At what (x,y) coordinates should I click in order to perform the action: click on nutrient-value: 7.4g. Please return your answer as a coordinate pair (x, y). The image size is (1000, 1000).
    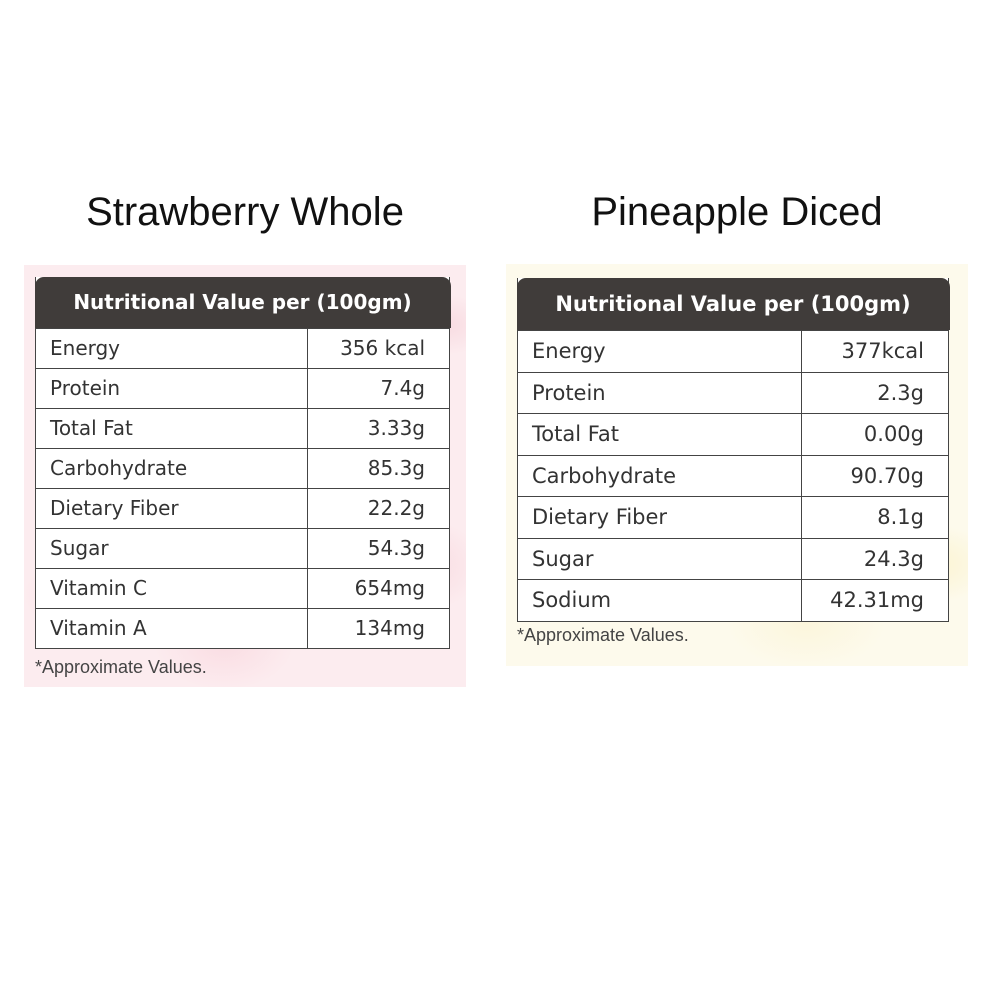
    Looking at the image, I should click on (378, 388).